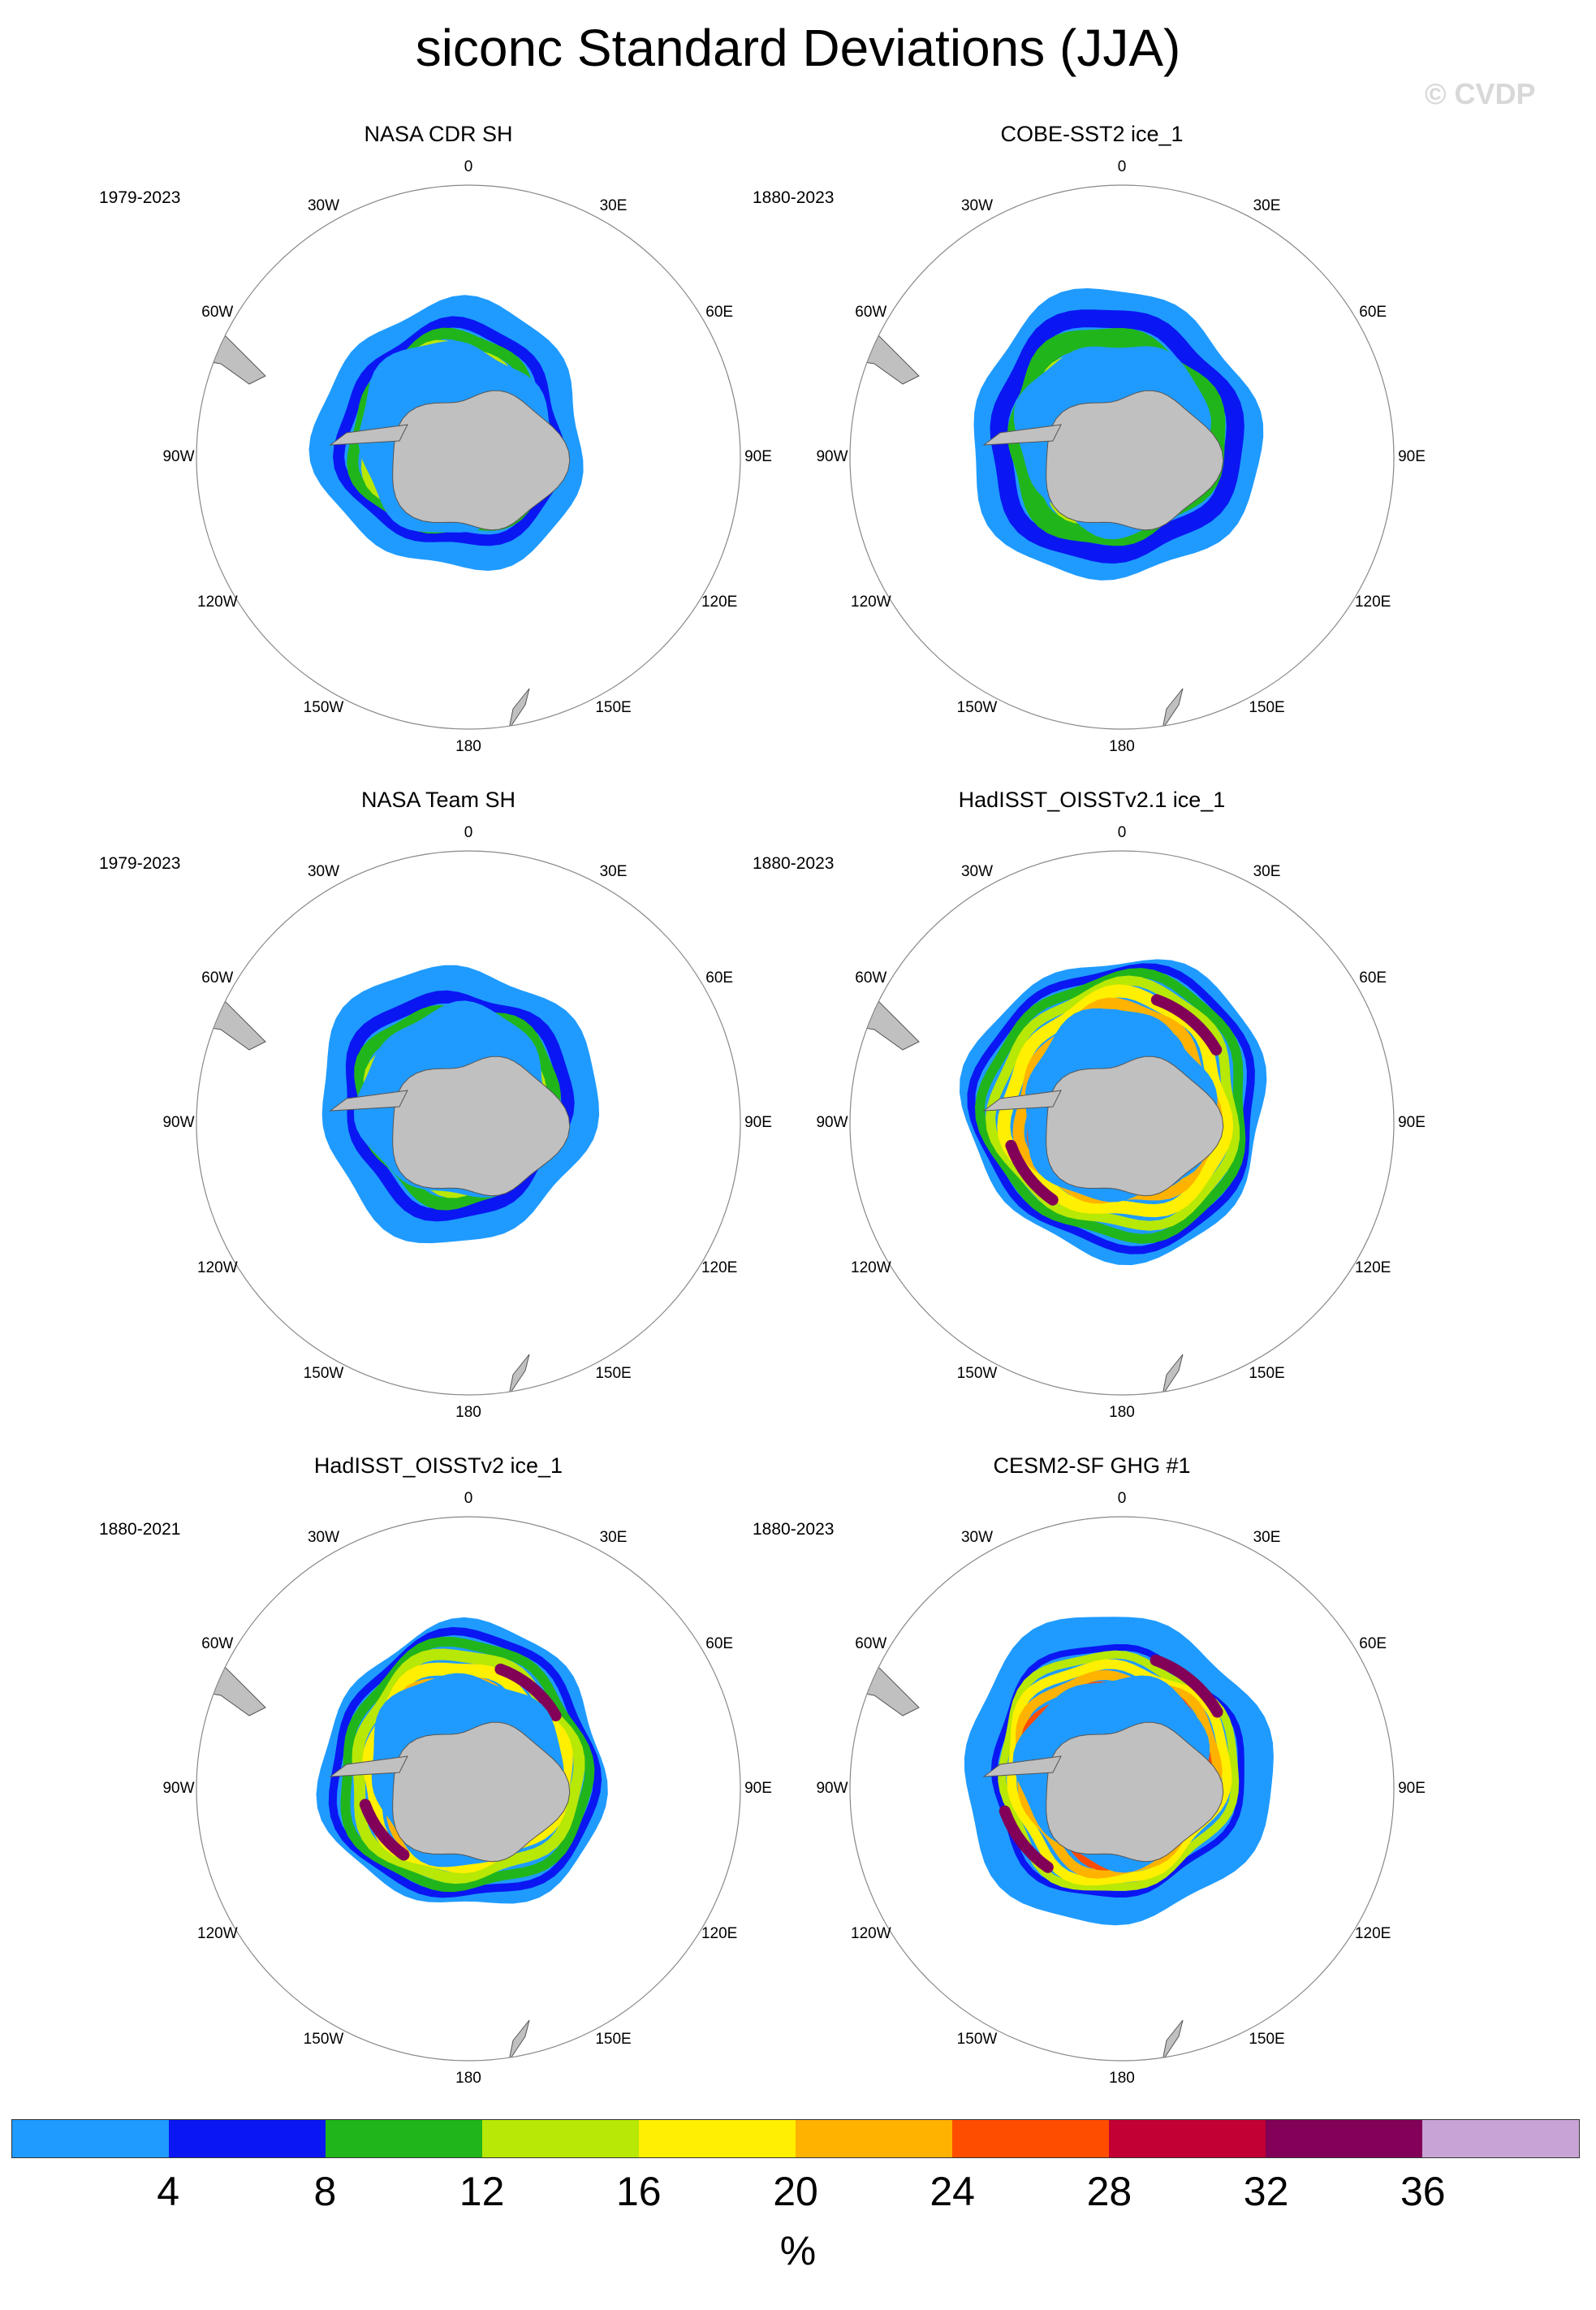  What do you see at coordinates (140, 1529) in the screenshot?
I see `panel-period: 1880-2021` at bounding box center [140, 1529].